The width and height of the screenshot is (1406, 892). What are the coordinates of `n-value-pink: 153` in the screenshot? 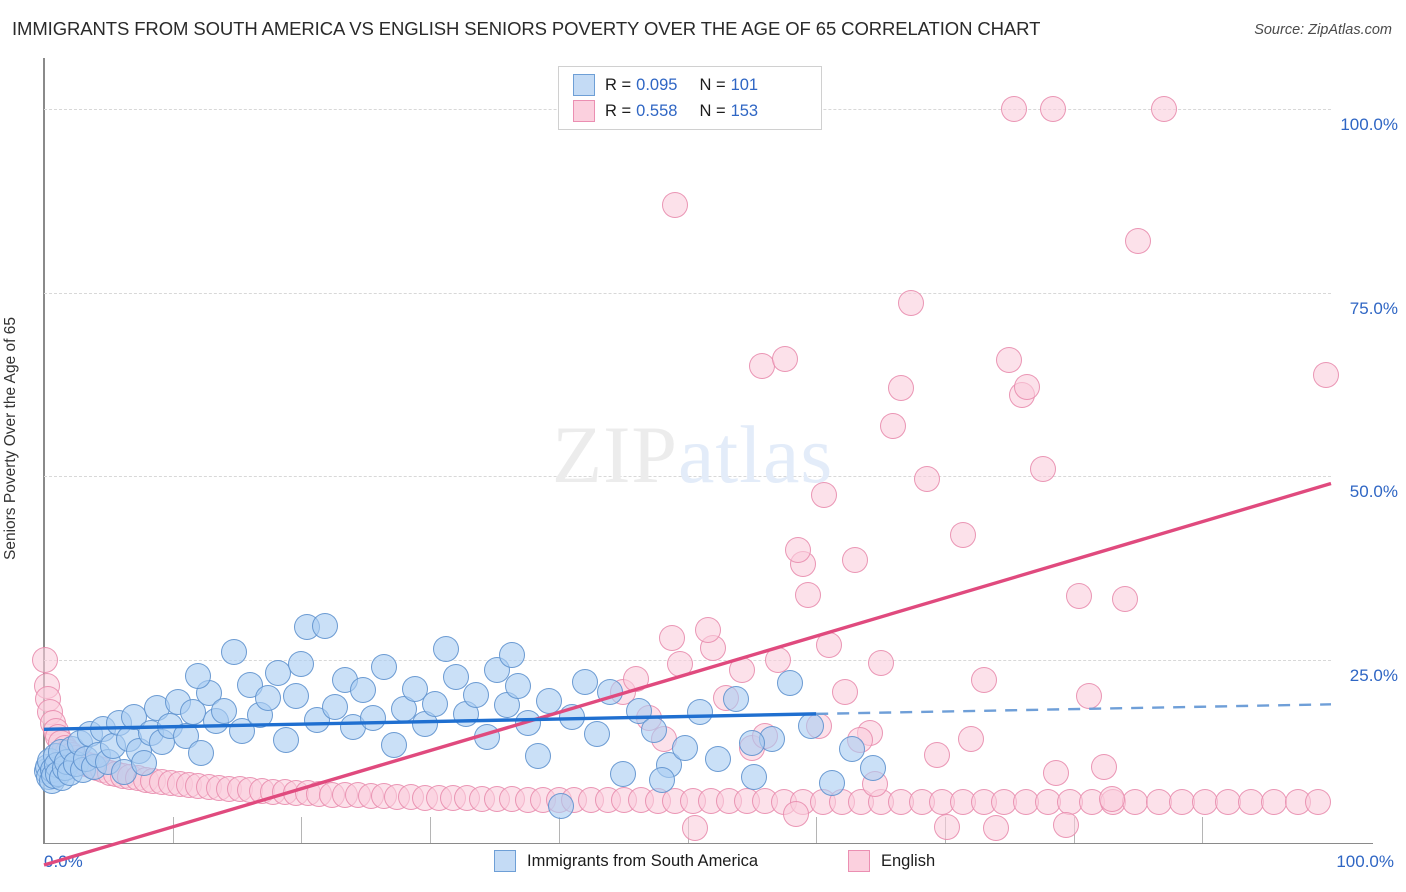 It's located at (744, 110).